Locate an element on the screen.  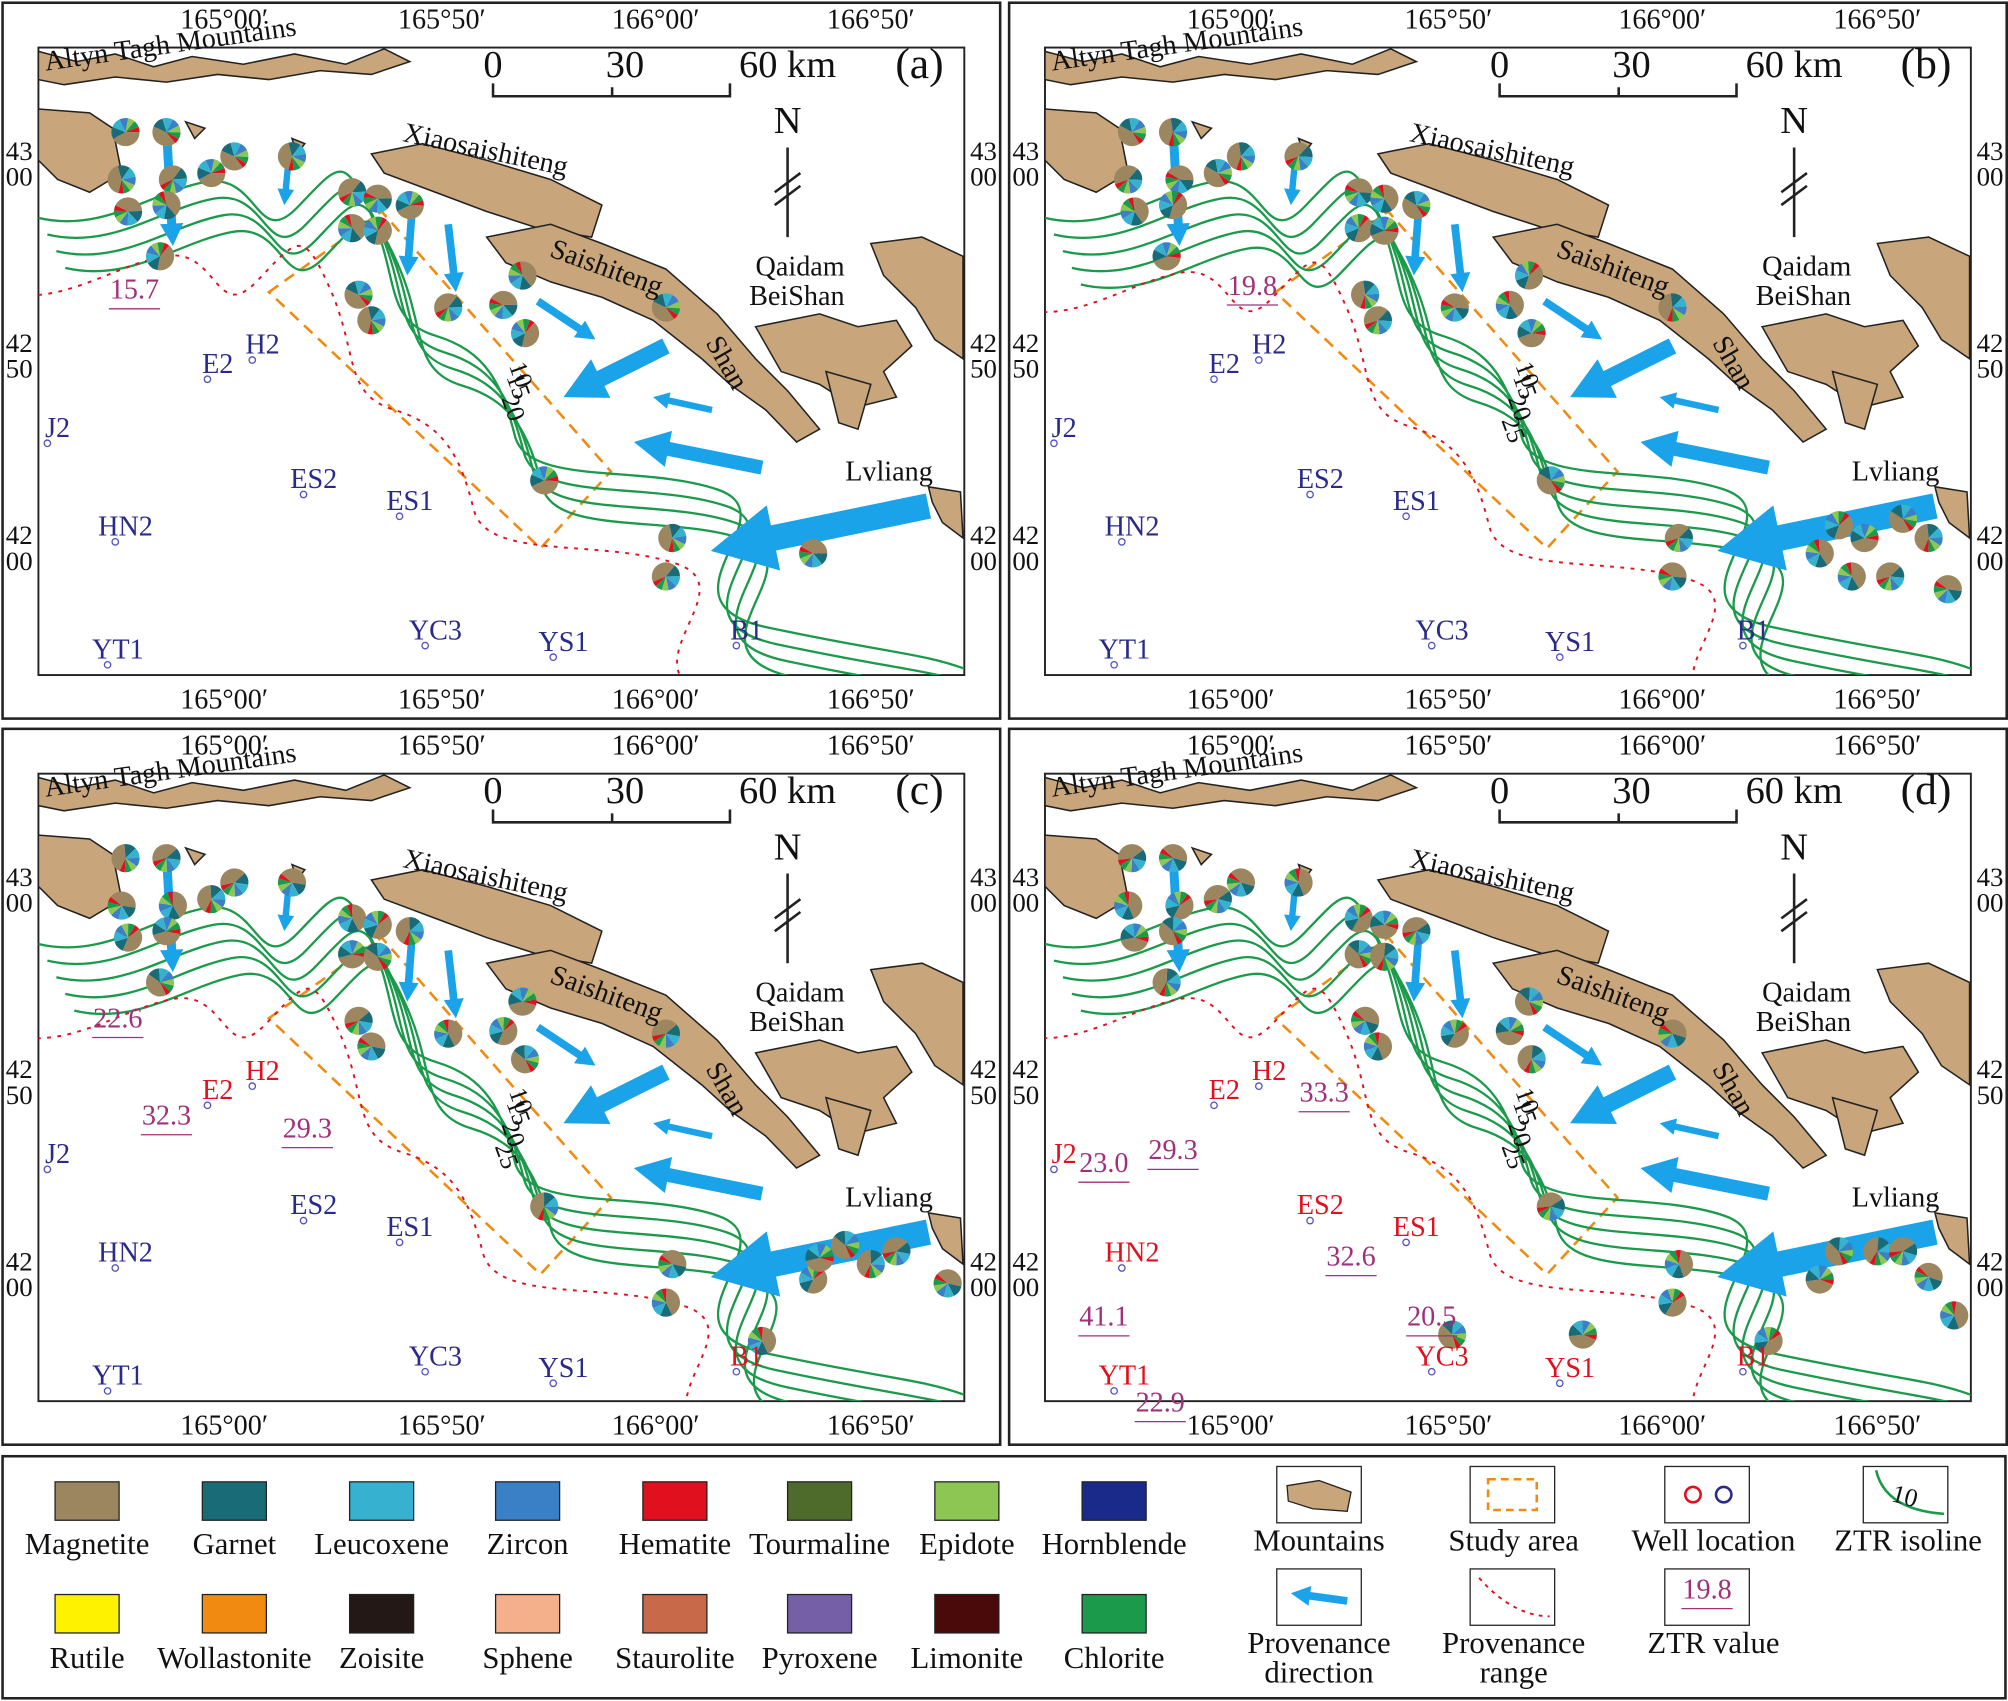
panel-label: (a) is located at coordinates (919, 64).